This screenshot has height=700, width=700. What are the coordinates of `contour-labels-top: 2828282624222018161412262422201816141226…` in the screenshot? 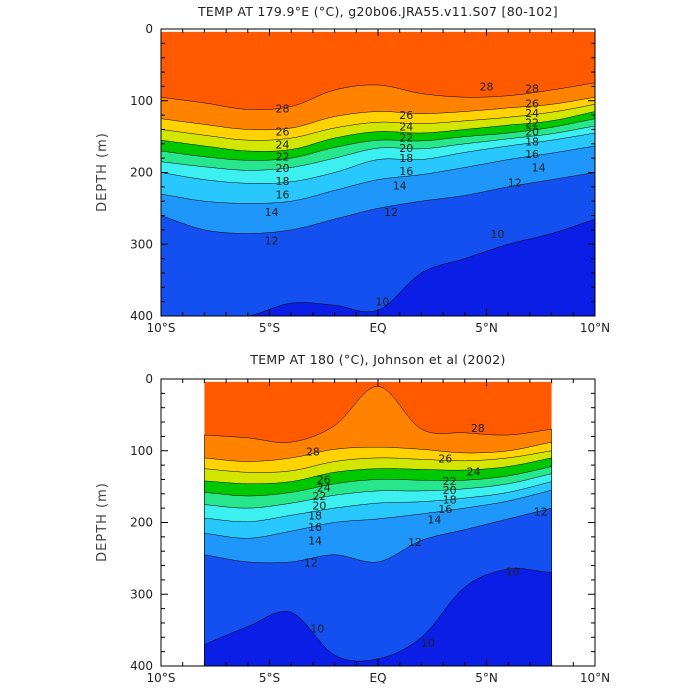 It's located at (405, 194).